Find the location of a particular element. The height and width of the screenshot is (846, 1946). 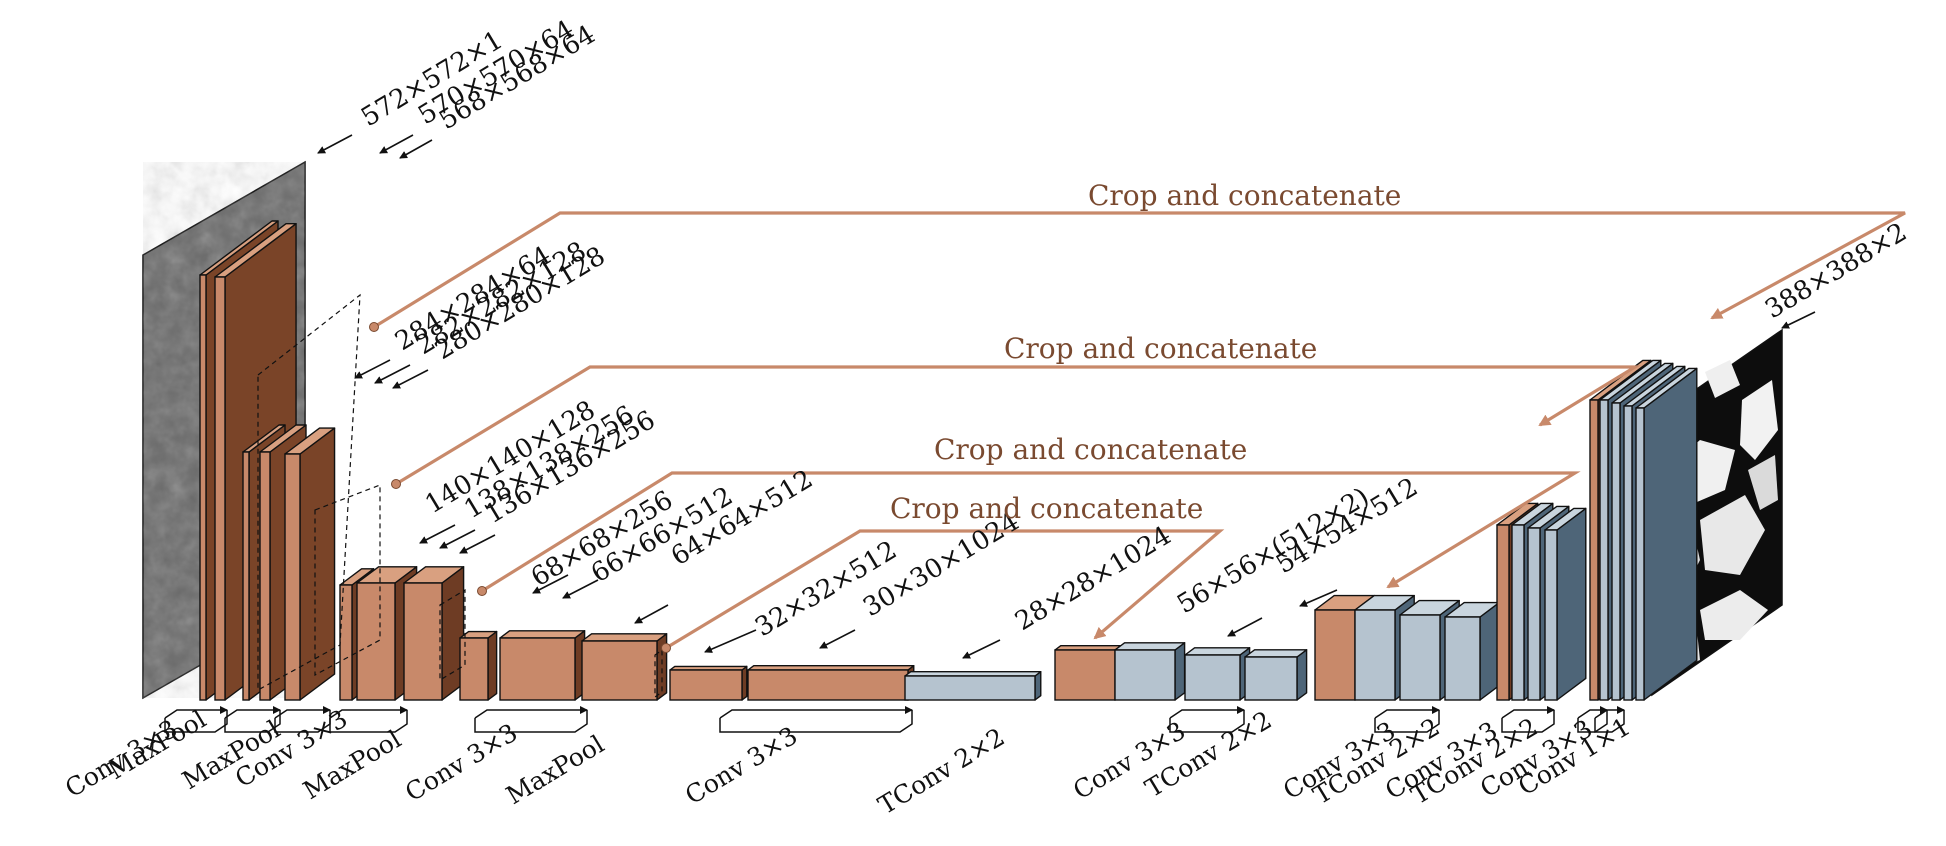

block-54-a is located at coordinates (1217, 674).